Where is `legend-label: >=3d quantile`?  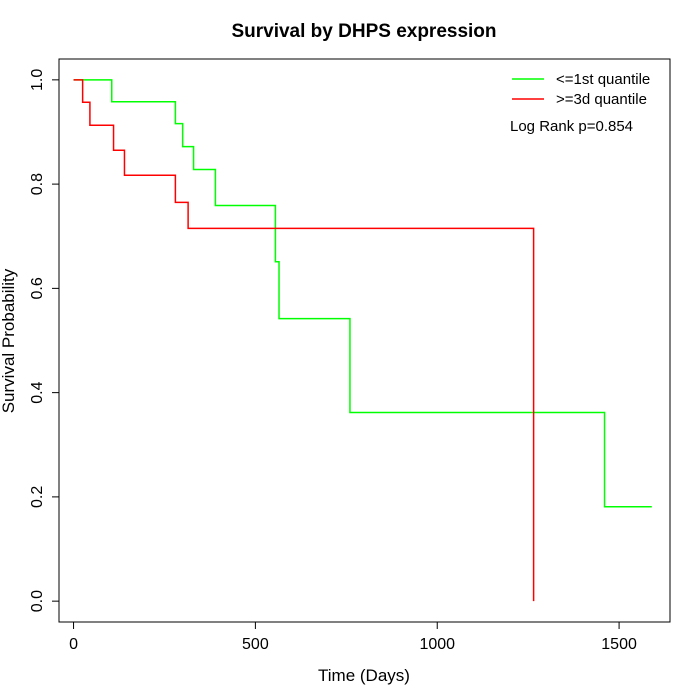 legend-label: >=3d quantile is located at coordinates (601, 99).